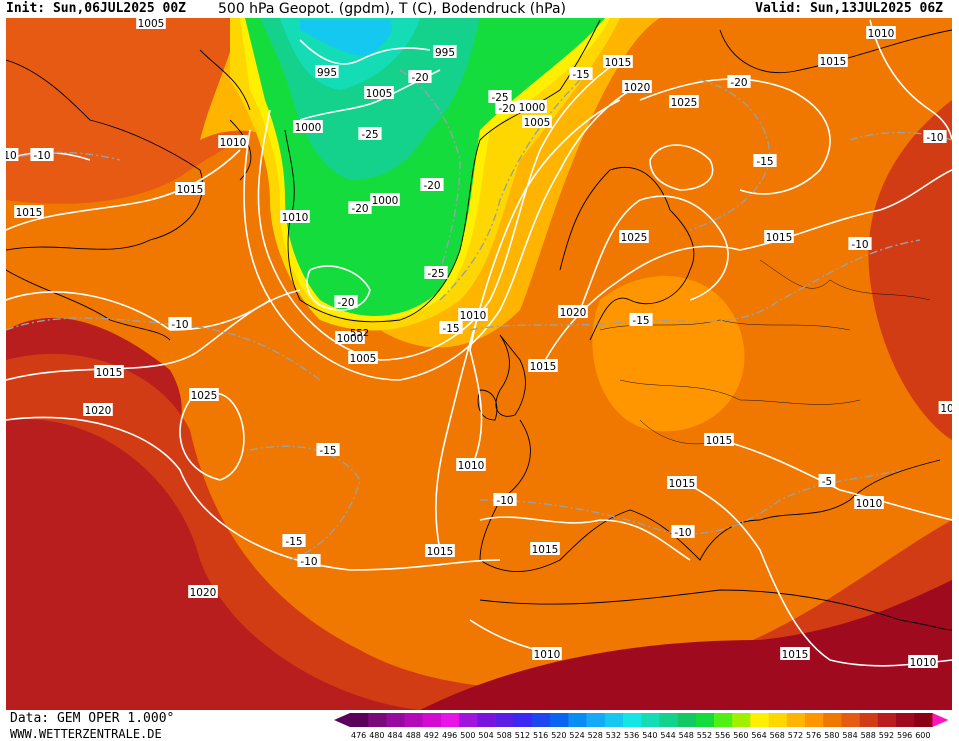  What do you see at coordinates (835, 51) in the screenshot?
I see `arctic-russia-coast` at bounding box center [835, 51].